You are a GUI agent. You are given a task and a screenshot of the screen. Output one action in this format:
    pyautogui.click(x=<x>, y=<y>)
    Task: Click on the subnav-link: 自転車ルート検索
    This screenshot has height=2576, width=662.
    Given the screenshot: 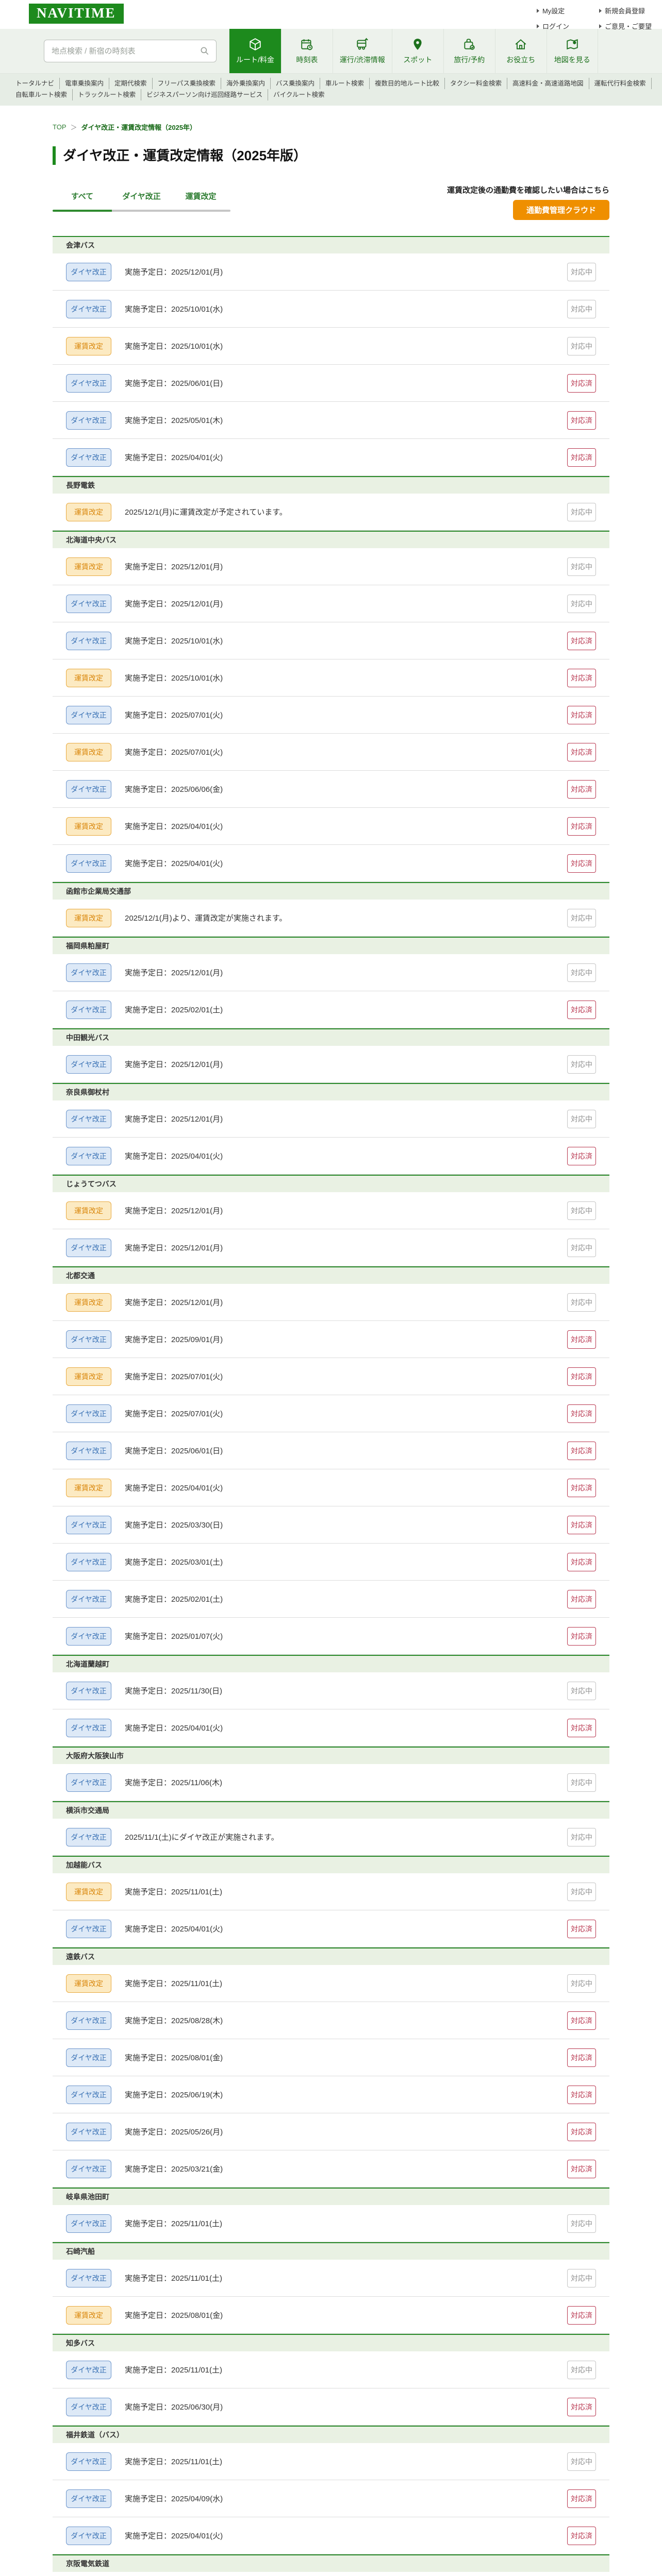 What is the action you would take?
    pyautogui.click(x=41, y=95)
    